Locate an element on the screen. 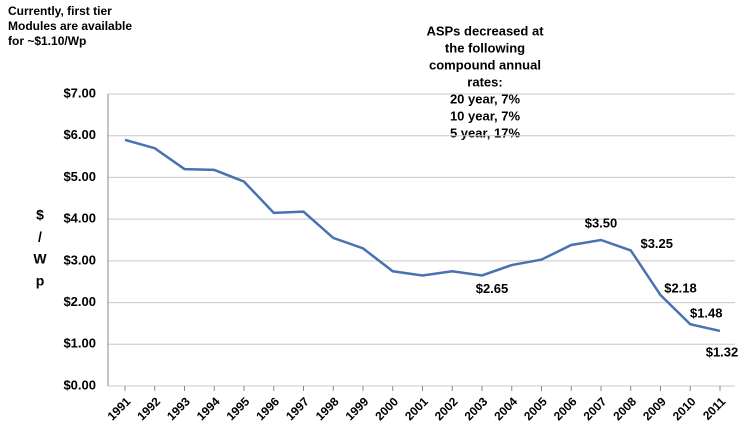  y-tick-label: $0.00 is located at coordinates (79, 384).